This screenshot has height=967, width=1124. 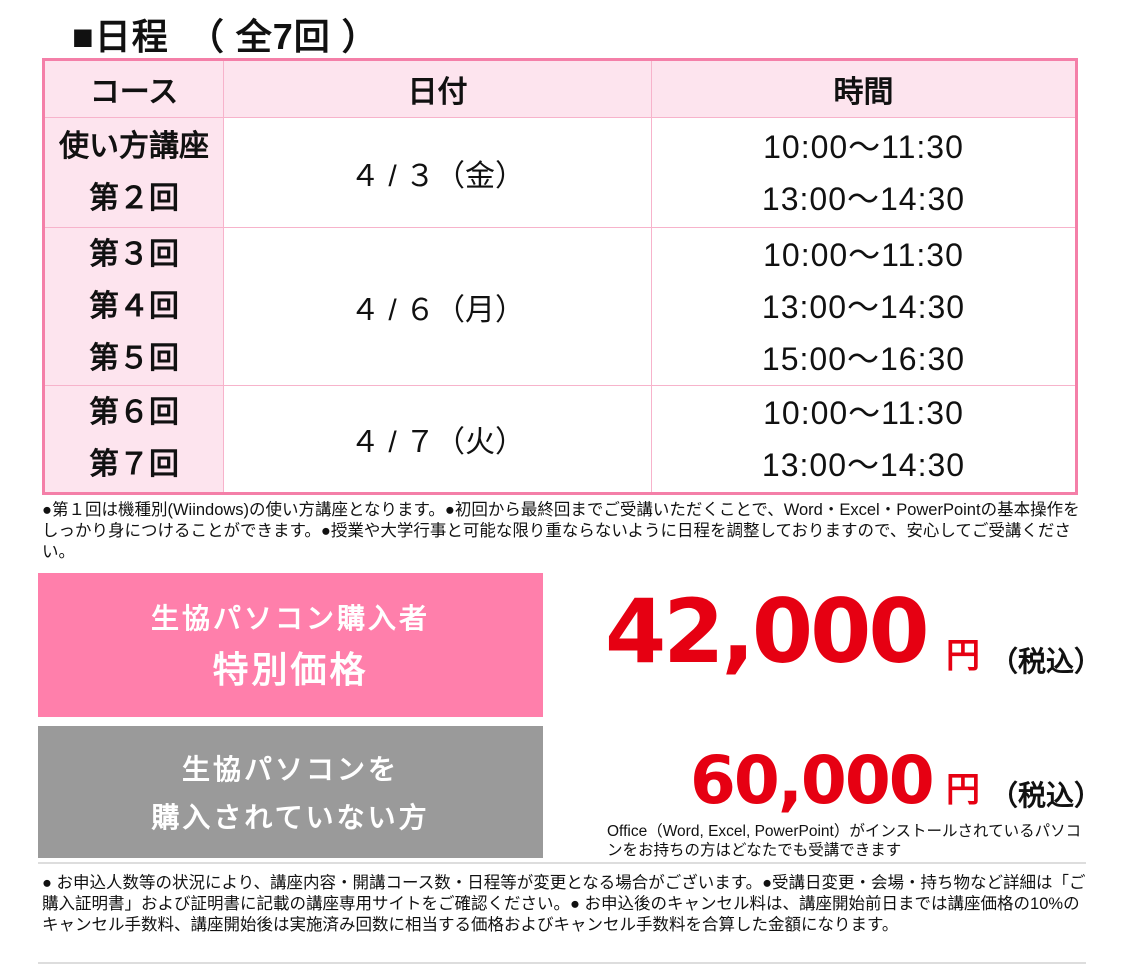 I want to click on course-label: 第４回, so click(x=134, y=306).